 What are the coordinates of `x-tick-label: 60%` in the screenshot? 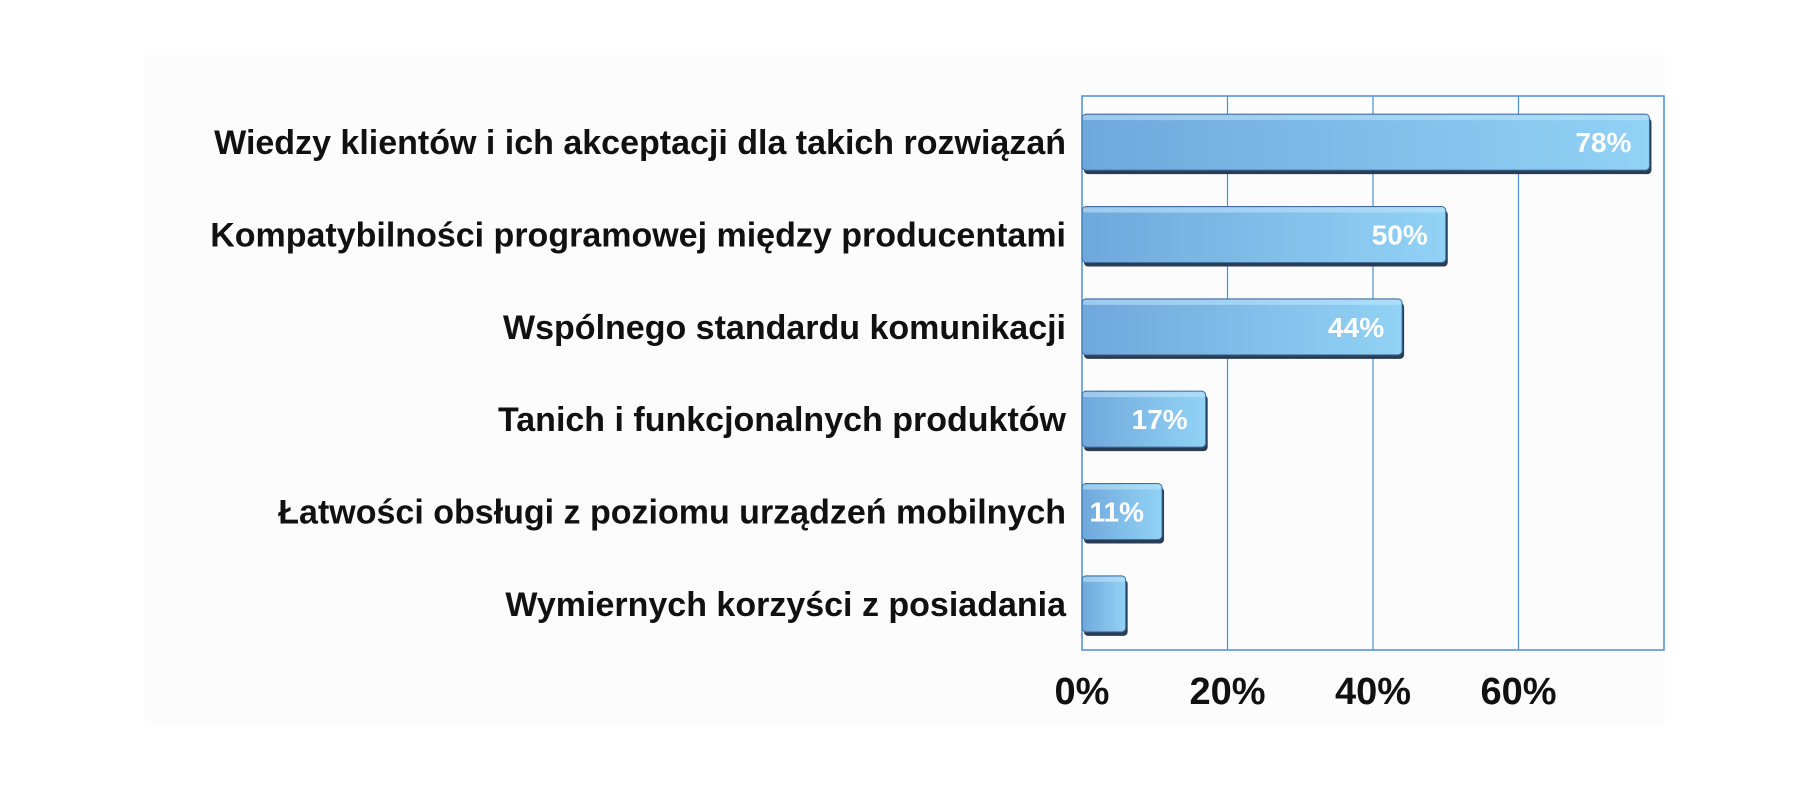 It's located at (1518, 692).